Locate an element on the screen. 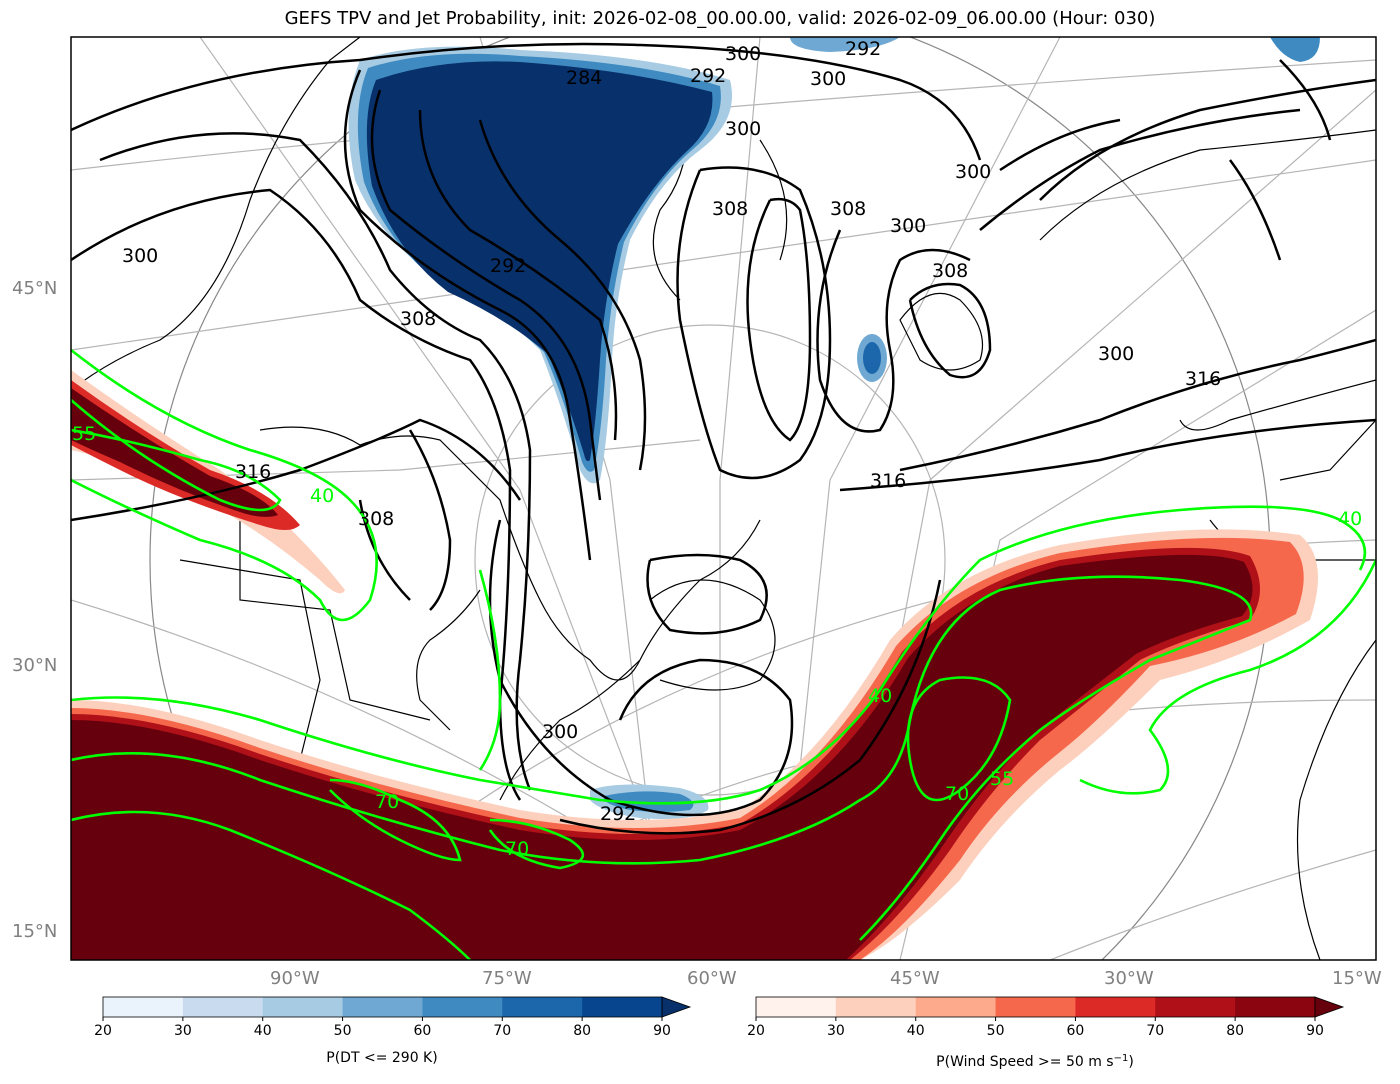 The width and height of the screenshot is (1400, 1084). colorbar-dt: 20 30 40 50 60 70 80 90 is located at coordinates (393, 1017).